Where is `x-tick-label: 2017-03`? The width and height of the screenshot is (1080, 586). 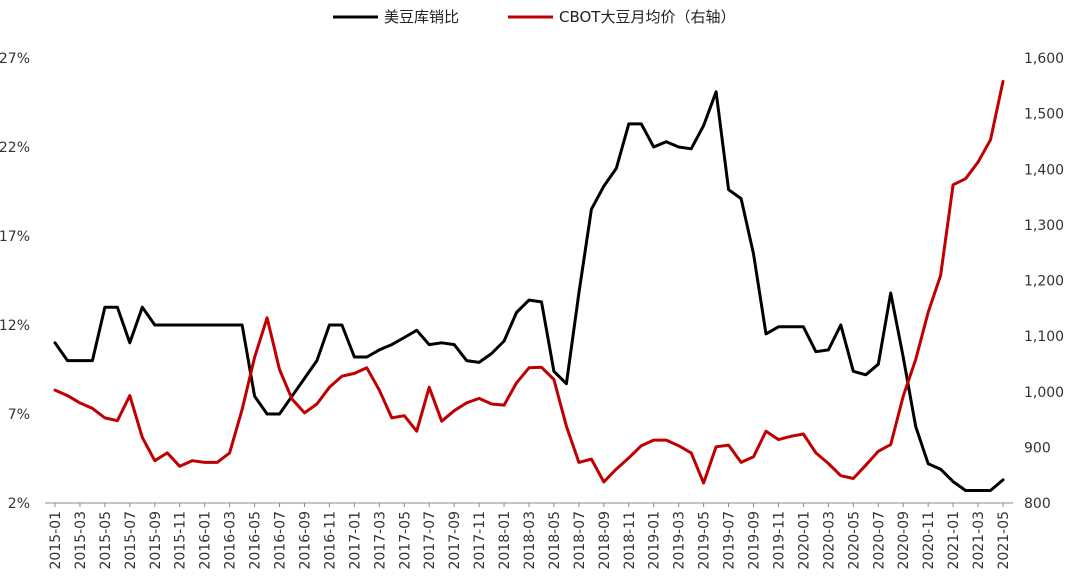 x-tick-label: 2017-03 is located at coordinates (380, 540).